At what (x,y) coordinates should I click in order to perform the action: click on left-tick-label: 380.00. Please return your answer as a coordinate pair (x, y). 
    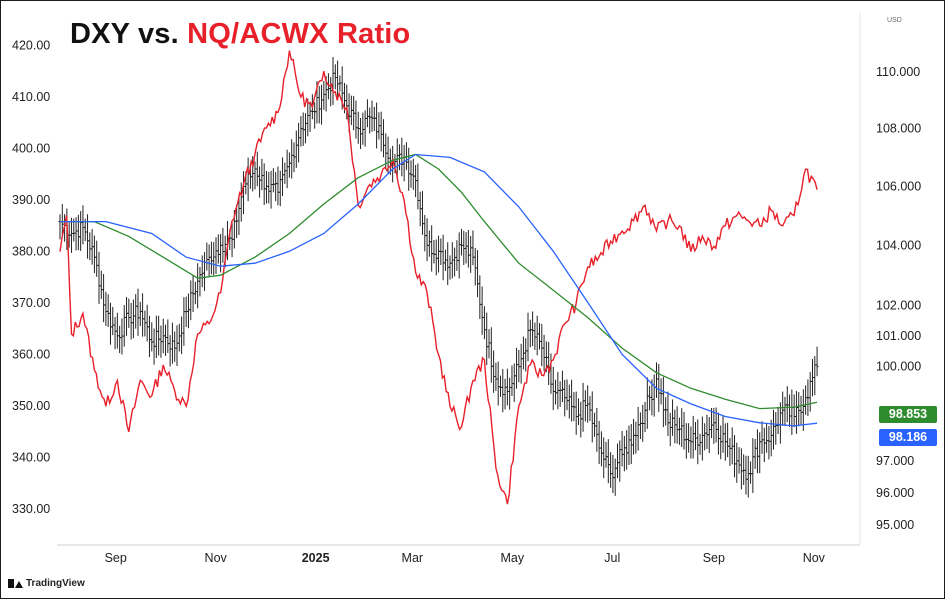
    Looking at the image, I should click on (31, 252).